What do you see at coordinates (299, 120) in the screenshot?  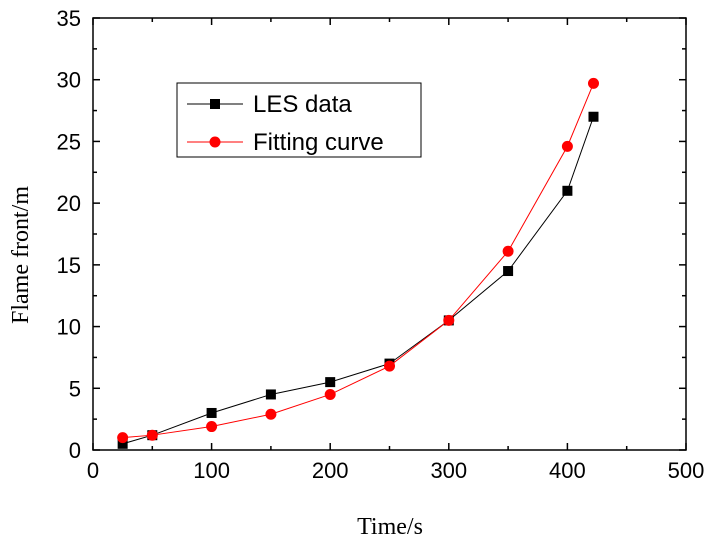 I see `legend: LES data Fitting curve` at bounding box center [299, 120].